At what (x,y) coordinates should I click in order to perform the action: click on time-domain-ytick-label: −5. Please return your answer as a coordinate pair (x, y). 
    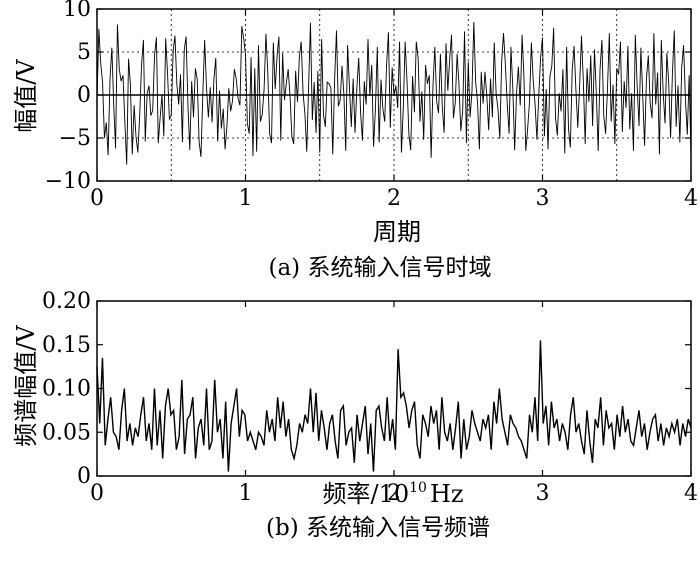
    Looking at the image, I should click on (75, 138).